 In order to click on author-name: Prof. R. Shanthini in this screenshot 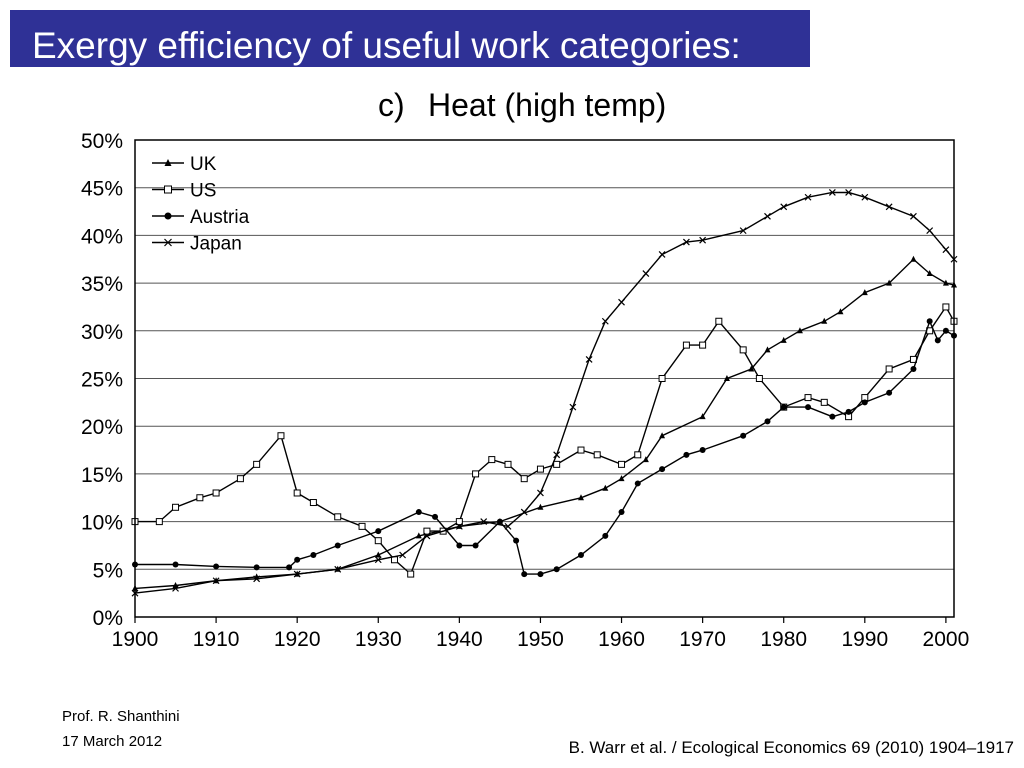, I will do `click(121, 716)`.